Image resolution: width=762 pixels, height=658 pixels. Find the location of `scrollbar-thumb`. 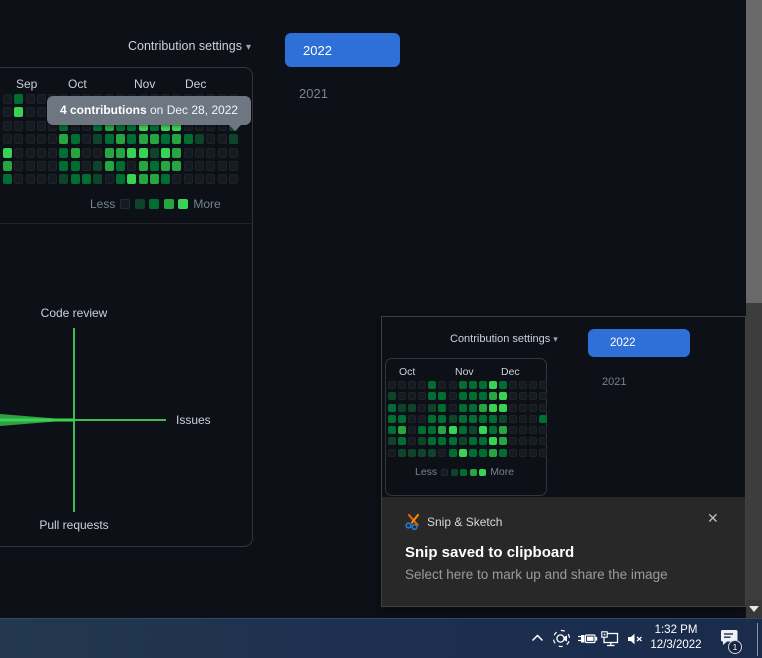

scrollbar-thumb is located at coordinates (754, 151).